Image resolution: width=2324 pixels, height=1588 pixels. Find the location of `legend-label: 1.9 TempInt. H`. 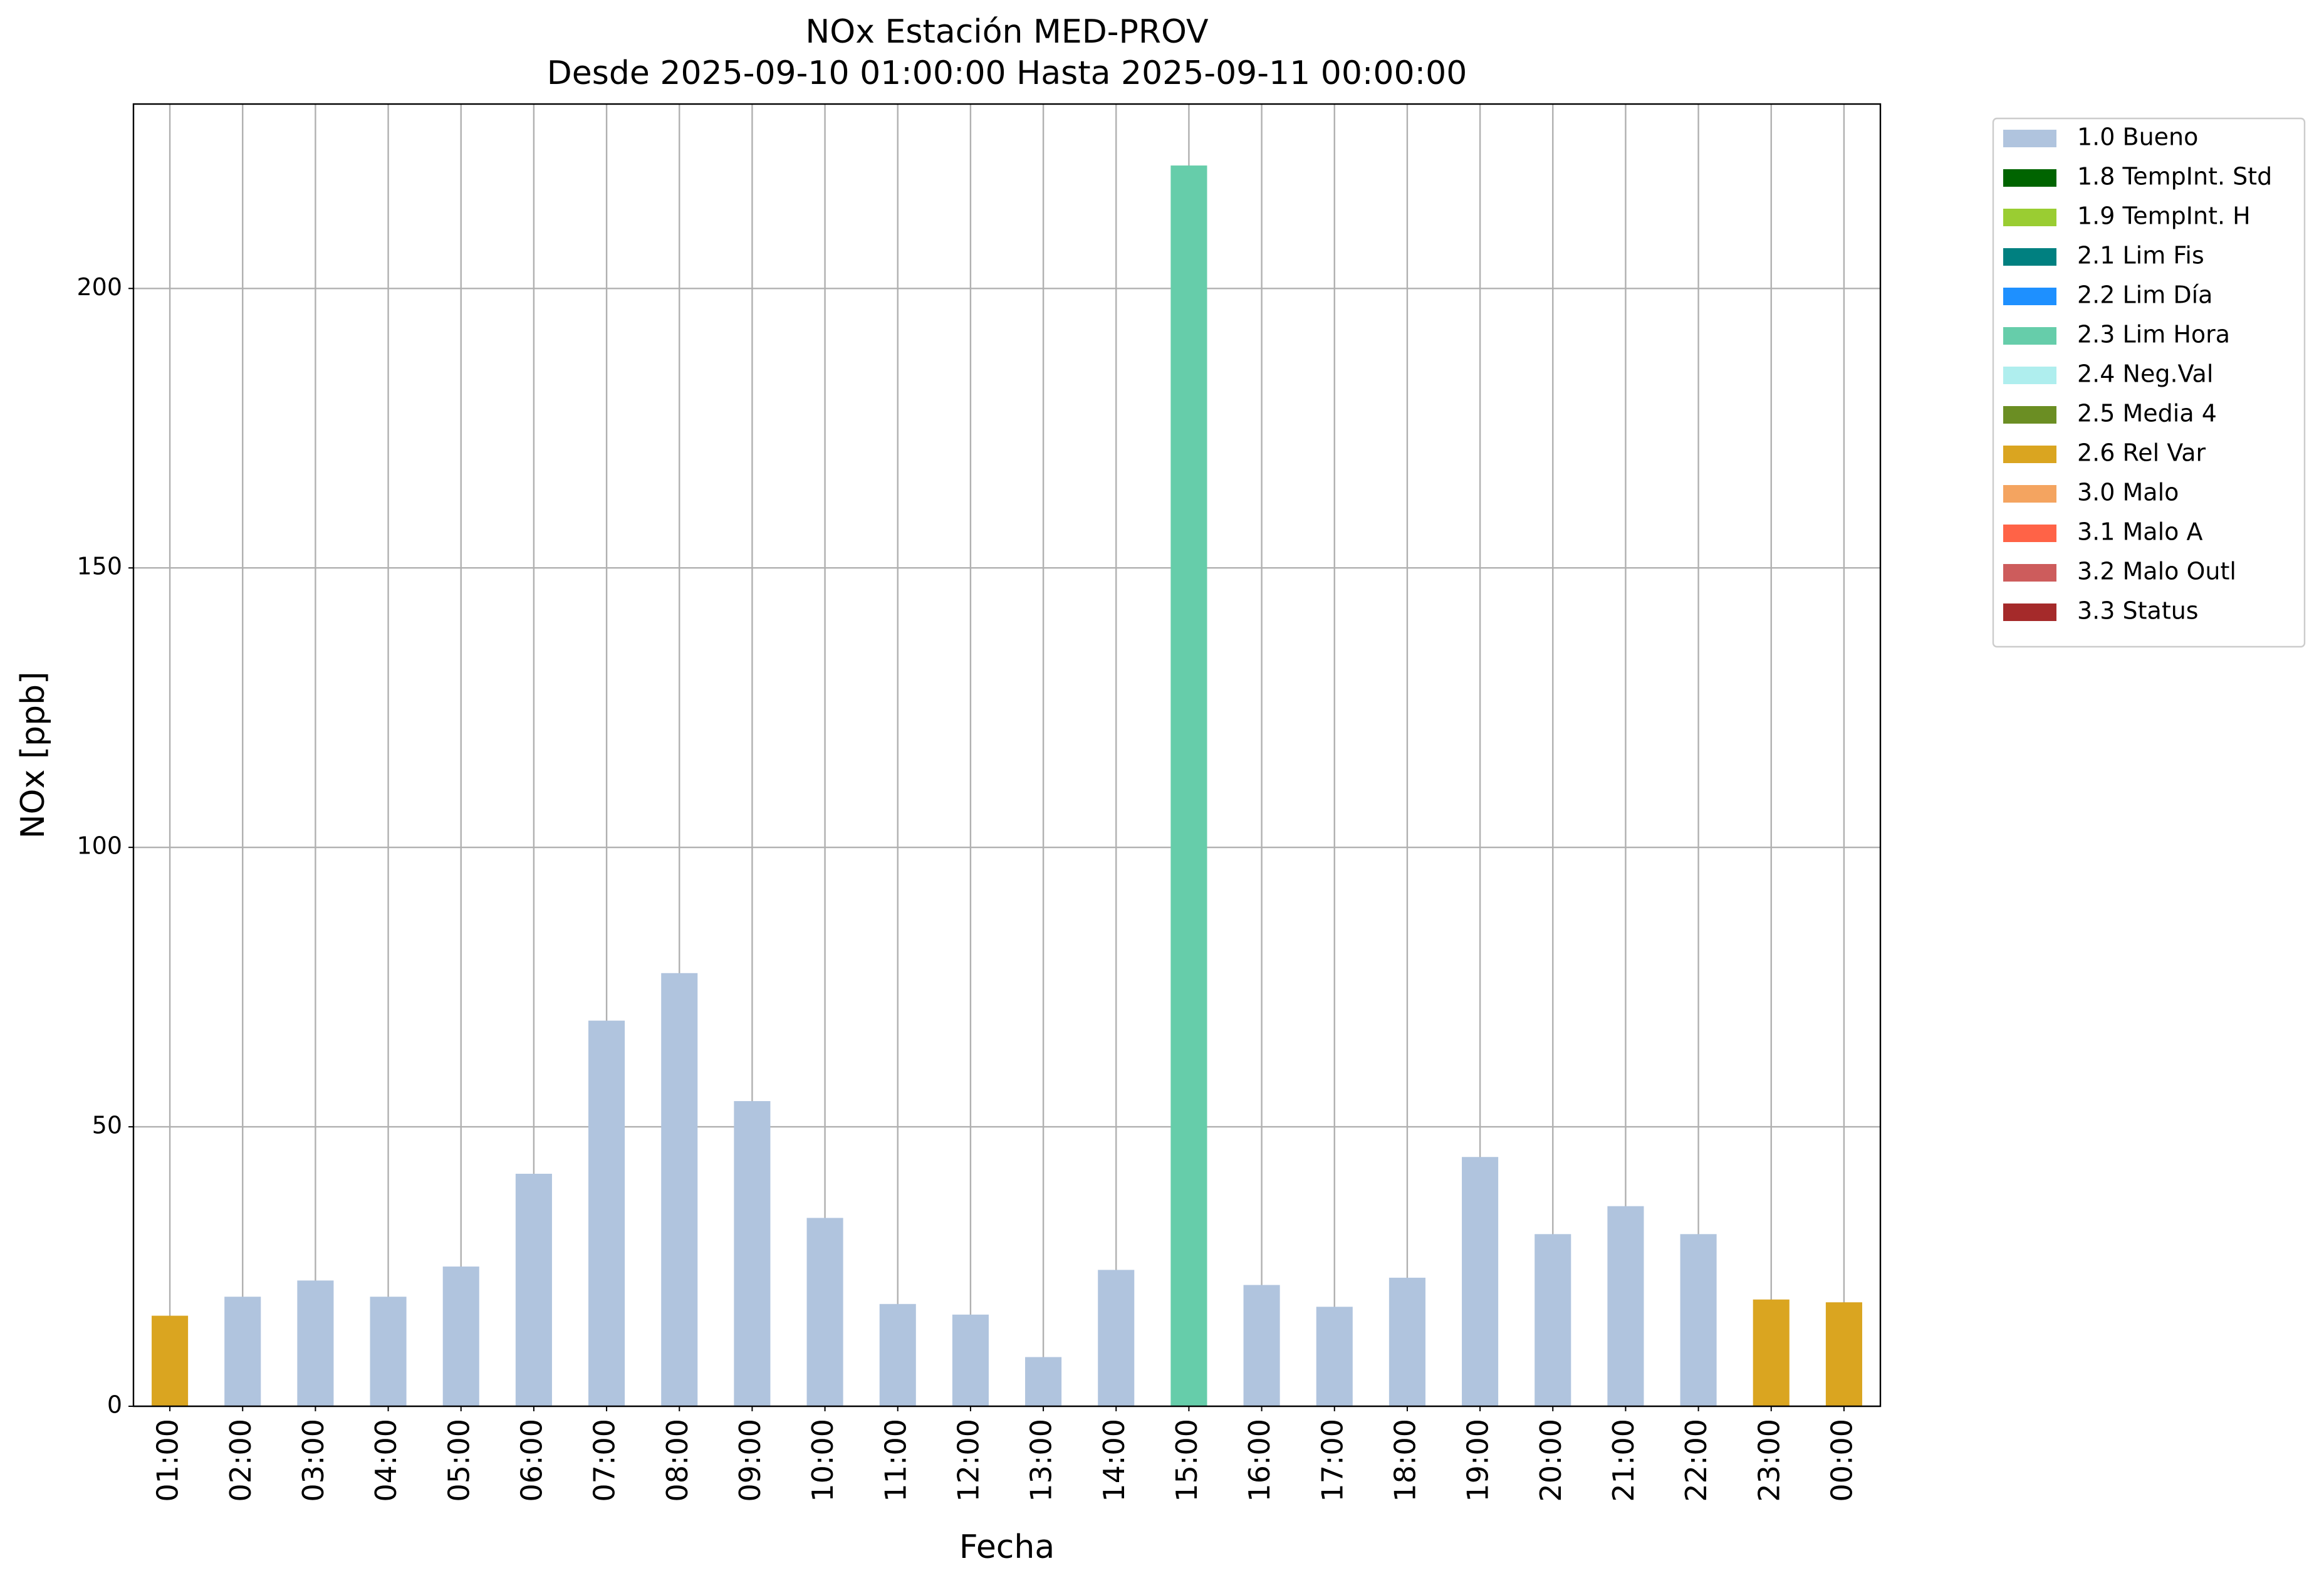

legend-label: 1.9 TempInt. H is located at coordinates (2164, 216).